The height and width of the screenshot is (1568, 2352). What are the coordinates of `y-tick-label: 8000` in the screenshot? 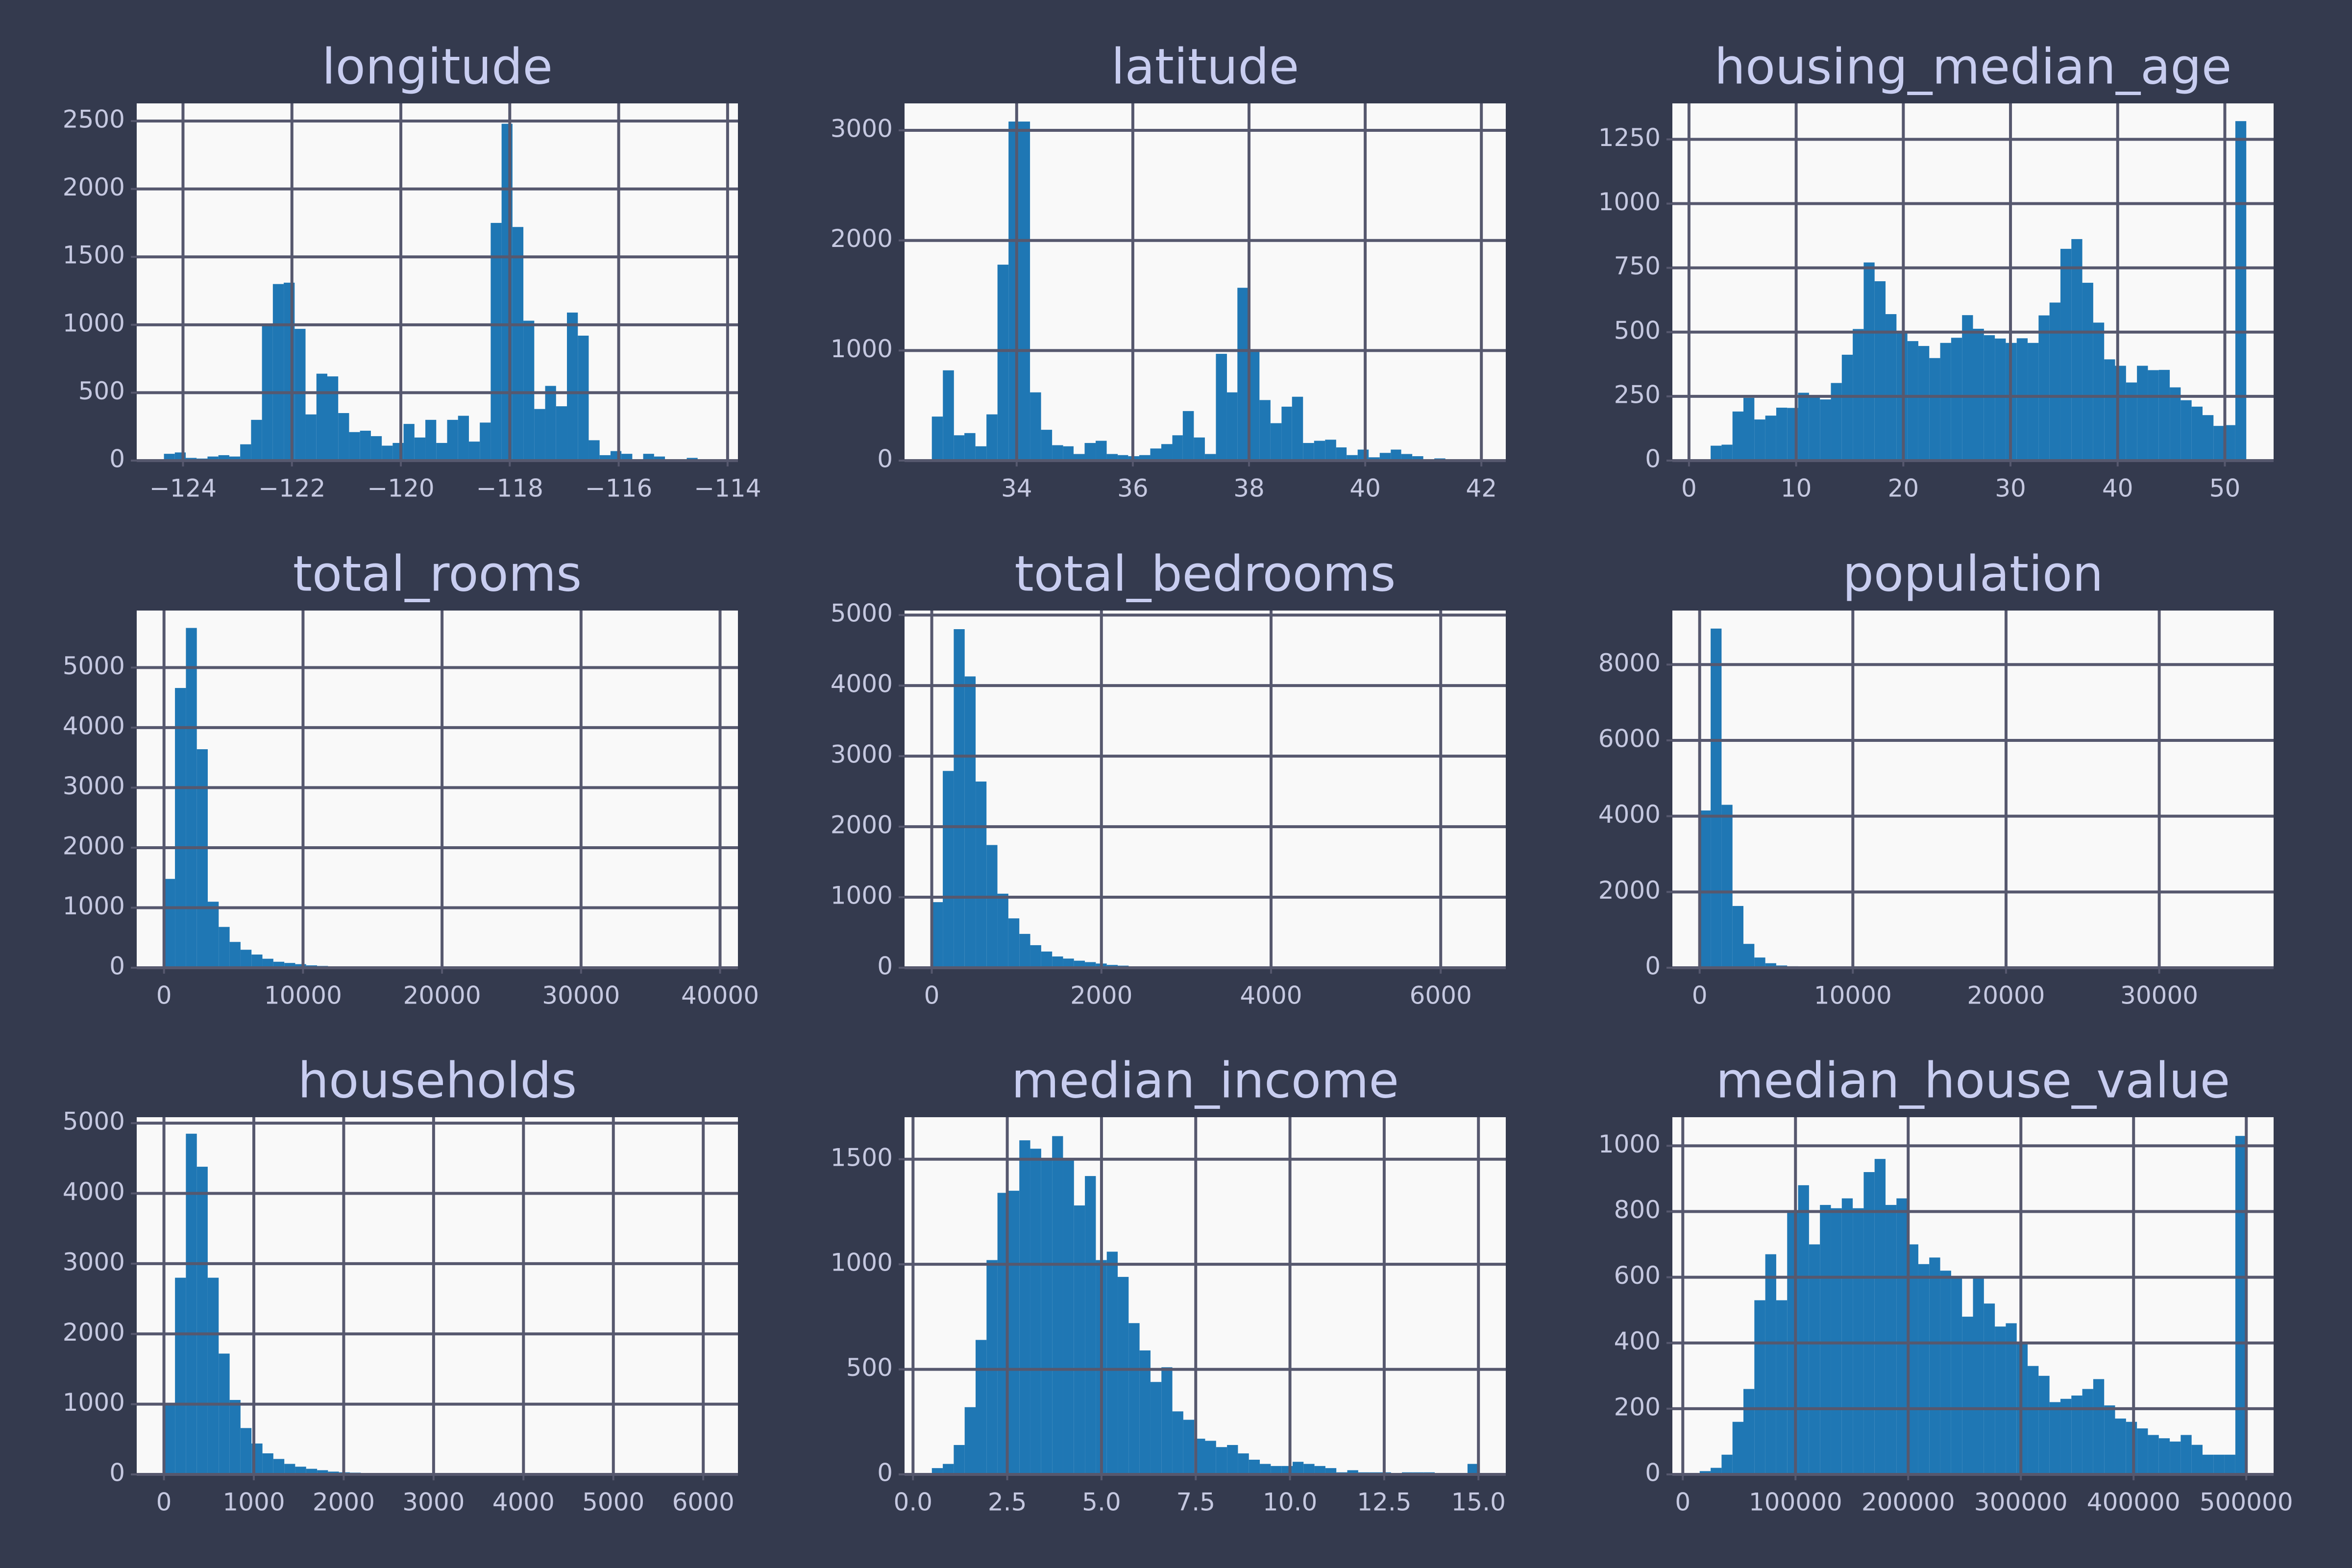 It's located at (1629, 663).